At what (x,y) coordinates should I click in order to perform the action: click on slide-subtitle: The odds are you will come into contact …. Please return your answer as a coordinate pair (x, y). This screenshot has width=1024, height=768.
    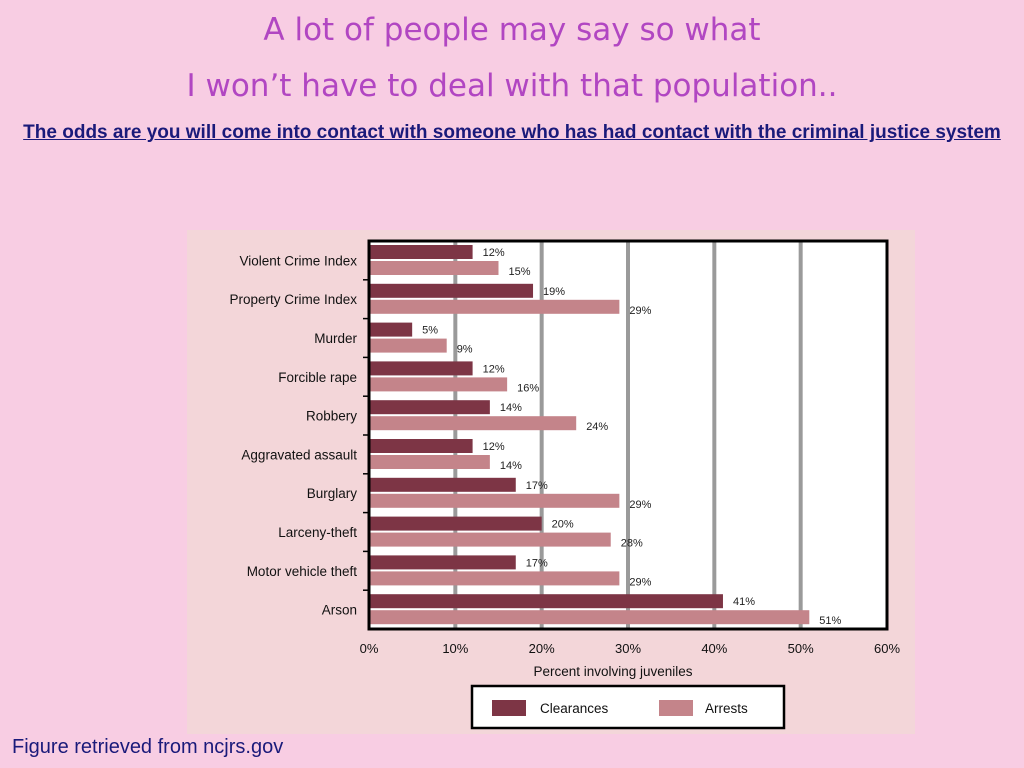
    Looking at the image, I should click on (512, 132).